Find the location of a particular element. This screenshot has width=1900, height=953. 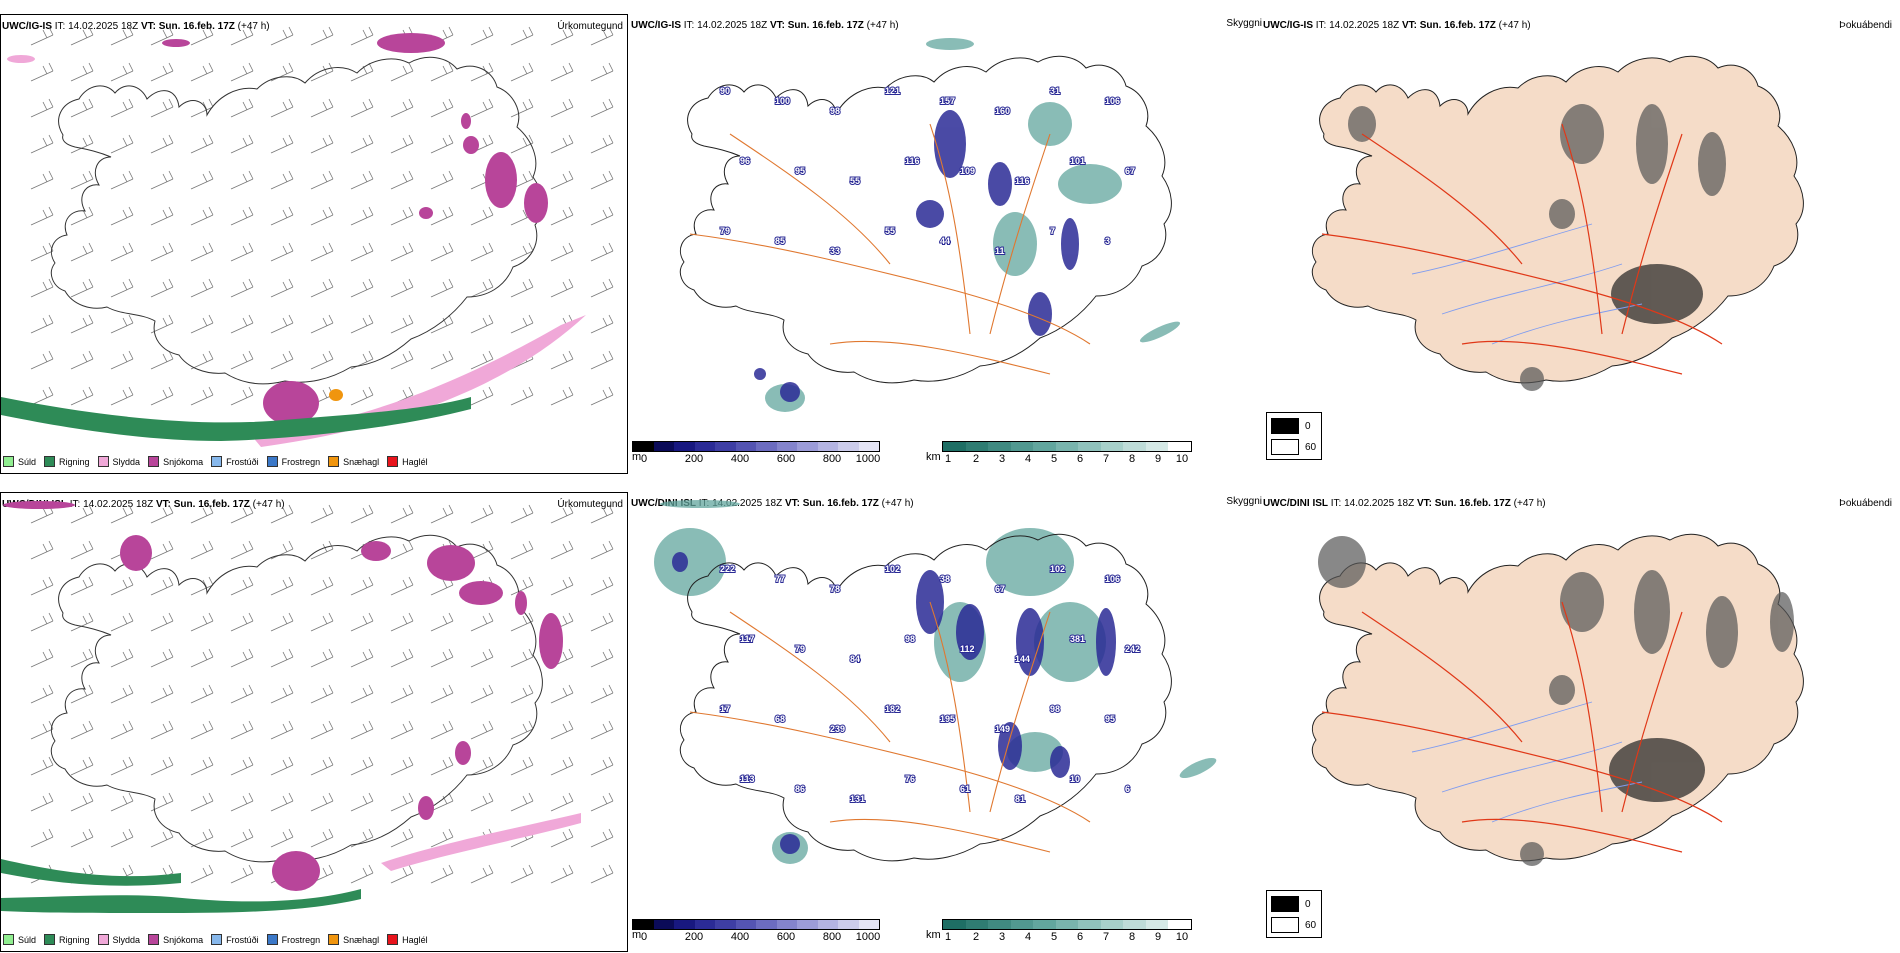

visibility-strip is located at coordinates (1067, 446).